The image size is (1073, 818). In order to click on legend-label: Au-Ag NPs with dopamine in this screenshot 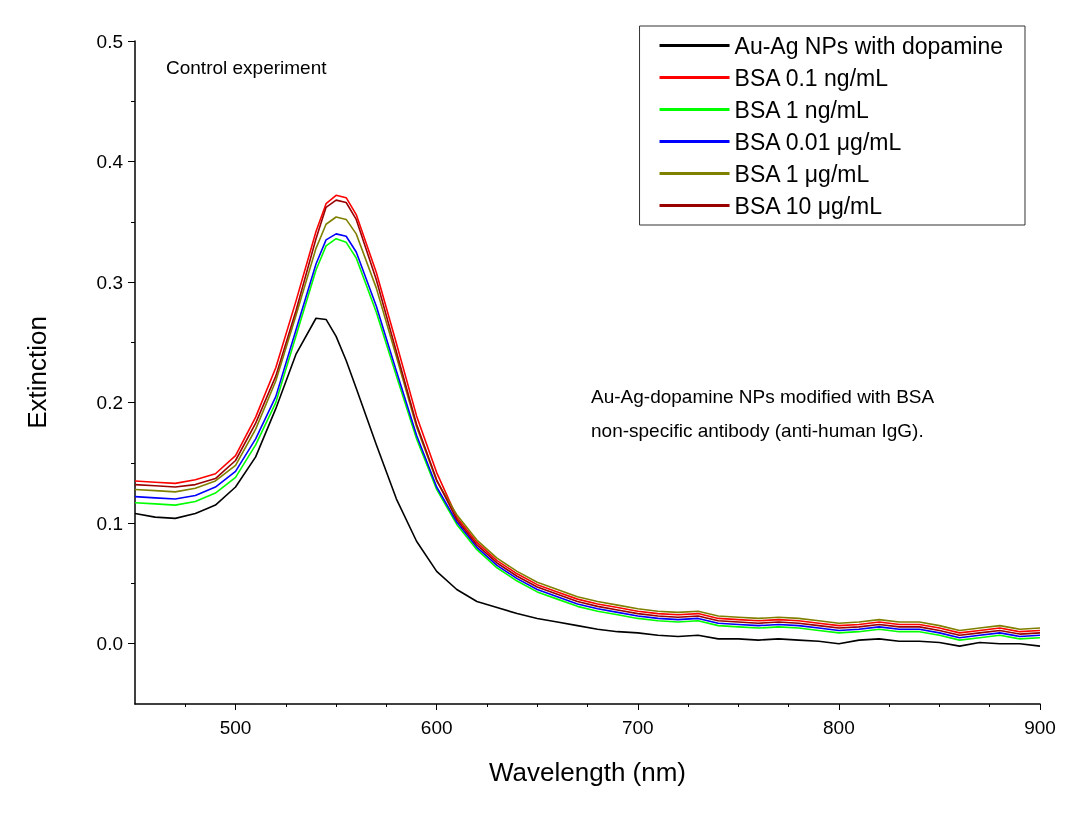, I will do `click(868, 45)`.